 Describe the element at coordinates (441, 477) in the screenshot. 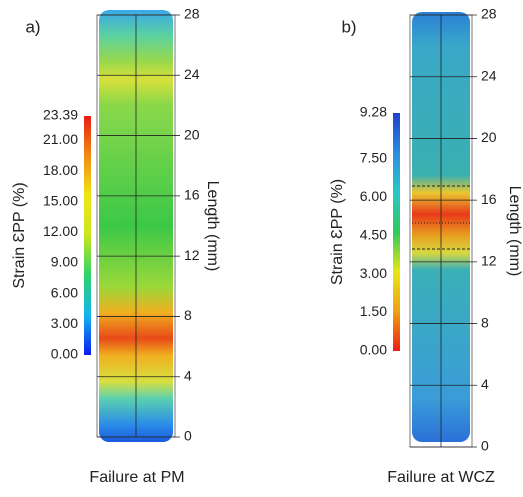

I see `x-axis-label: Failure at WCZ` at that location.